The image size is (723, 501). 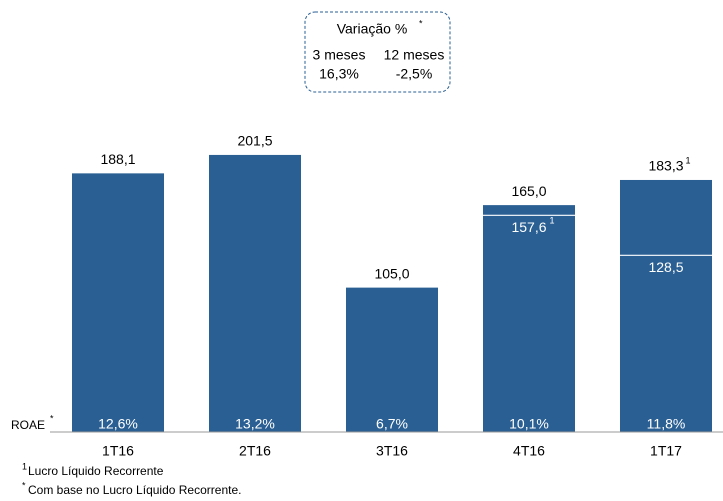 What do you see at coordinates (528, 191) in the screenshot?
I see `value-label: 165,0` at bounding box center [528, 191].